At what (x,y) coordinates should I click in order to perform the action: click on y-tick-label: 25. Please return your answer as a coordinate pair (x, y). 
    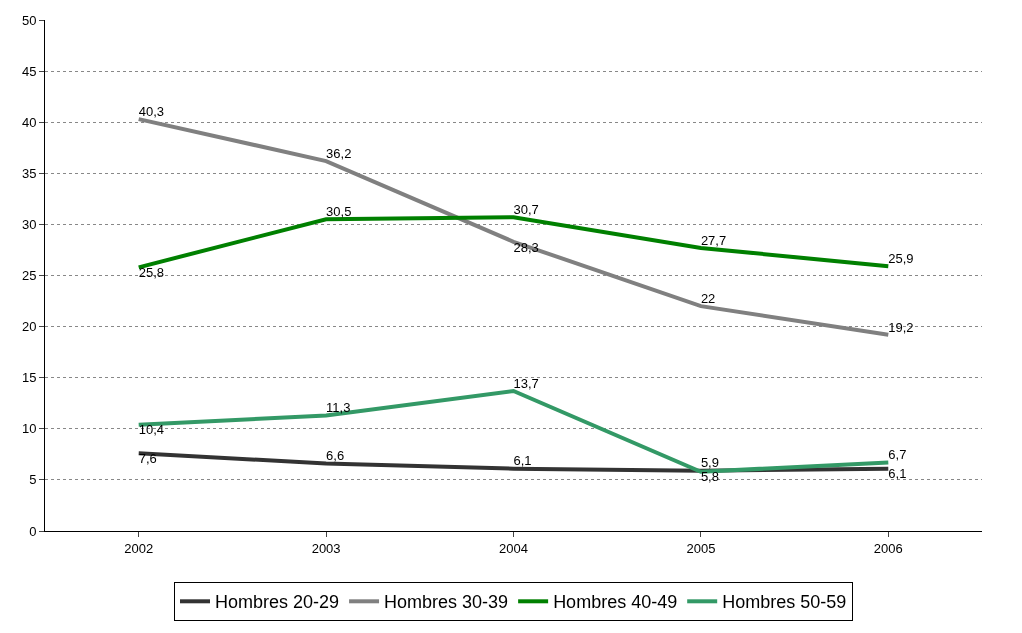
    Looking at the image, I should click on (29, 276).